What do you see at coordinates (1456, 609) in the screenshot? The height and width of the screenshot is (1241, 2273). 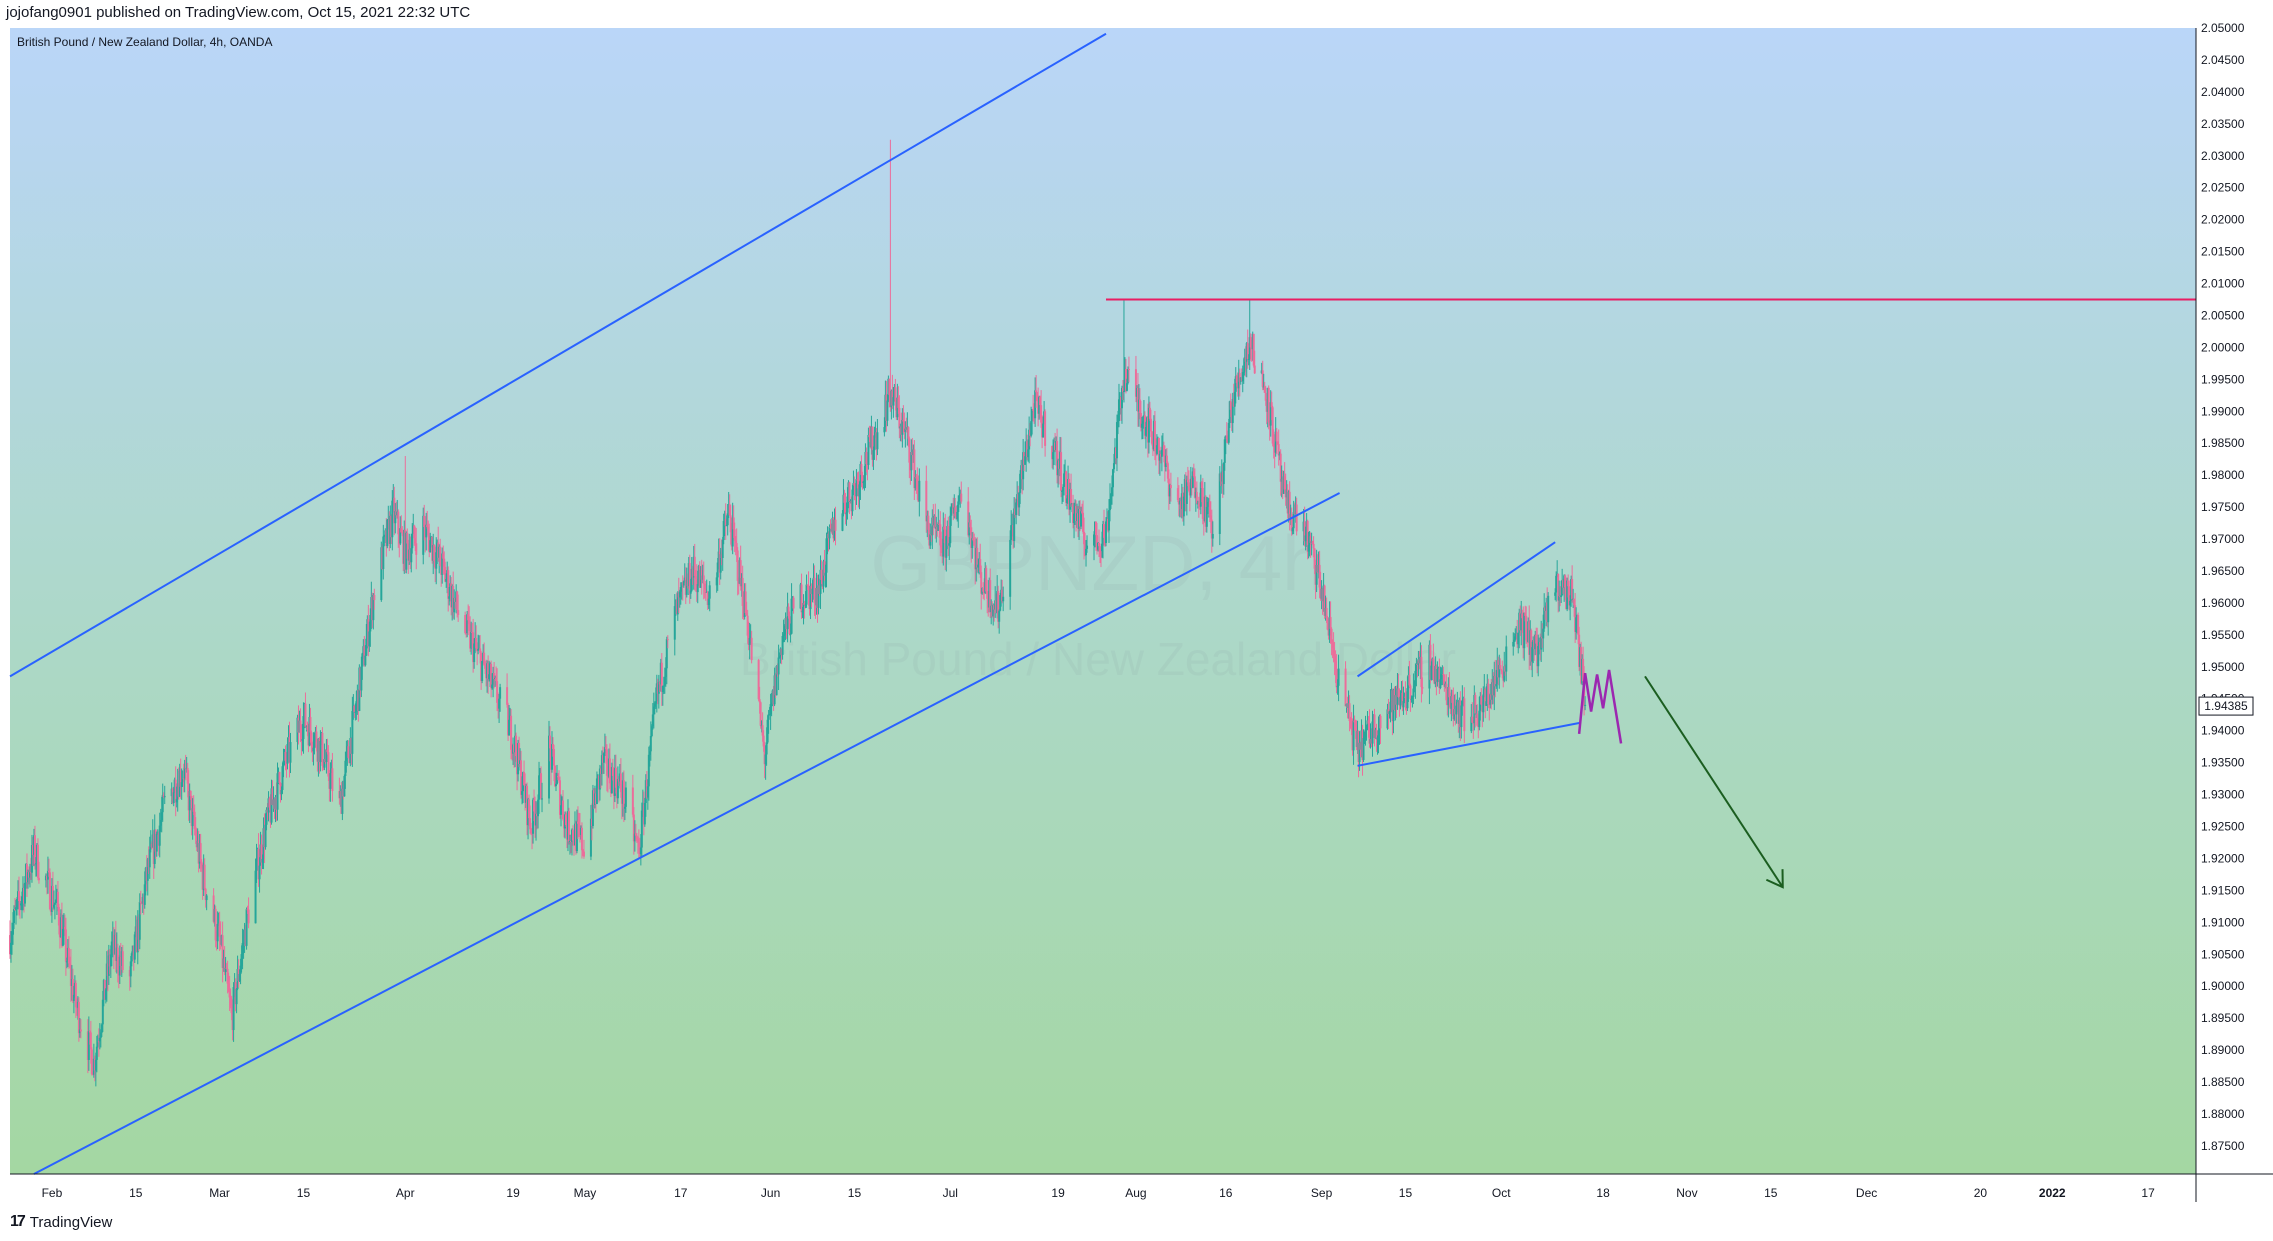 I see `wedge-upper-trendline` at bounding box center [1456, 609].